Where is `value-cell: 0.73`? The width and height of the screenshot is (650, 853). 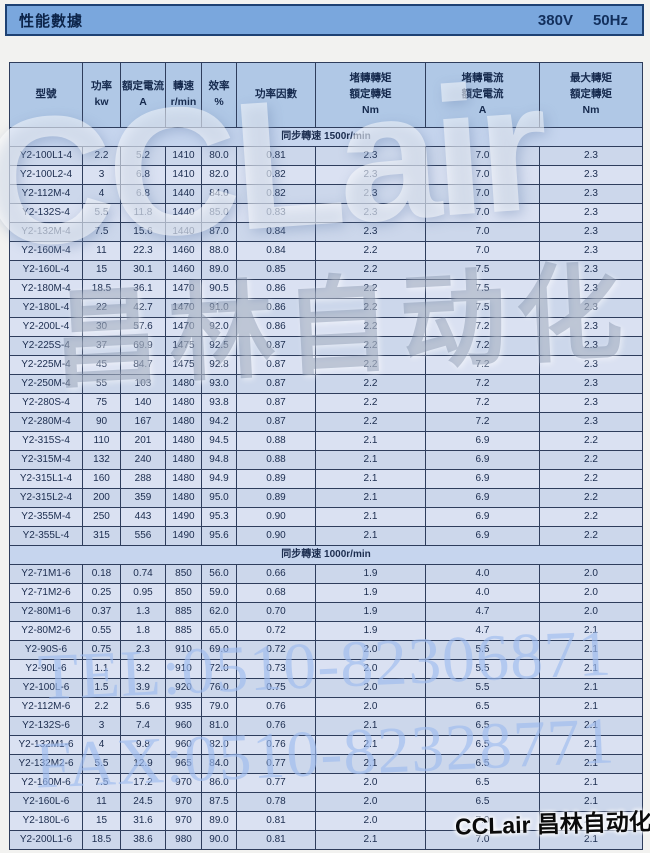 value-cell: 0.73 is located at coordinates (276, 669).